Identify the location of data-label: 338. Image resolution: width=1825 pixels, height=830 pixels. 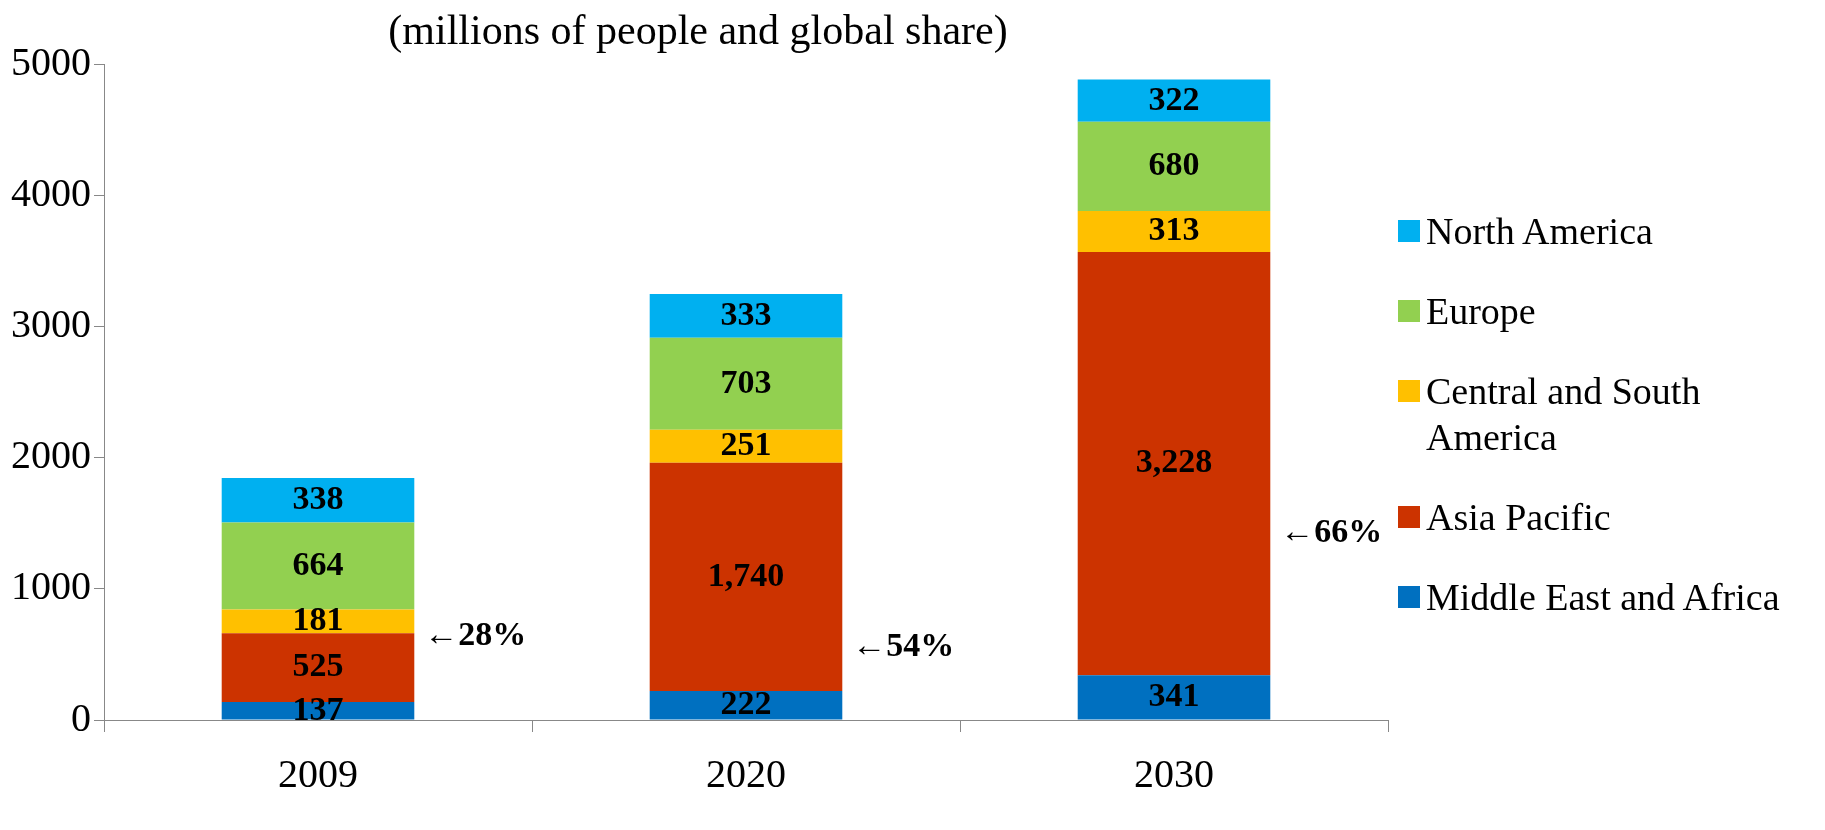
(318, 498).